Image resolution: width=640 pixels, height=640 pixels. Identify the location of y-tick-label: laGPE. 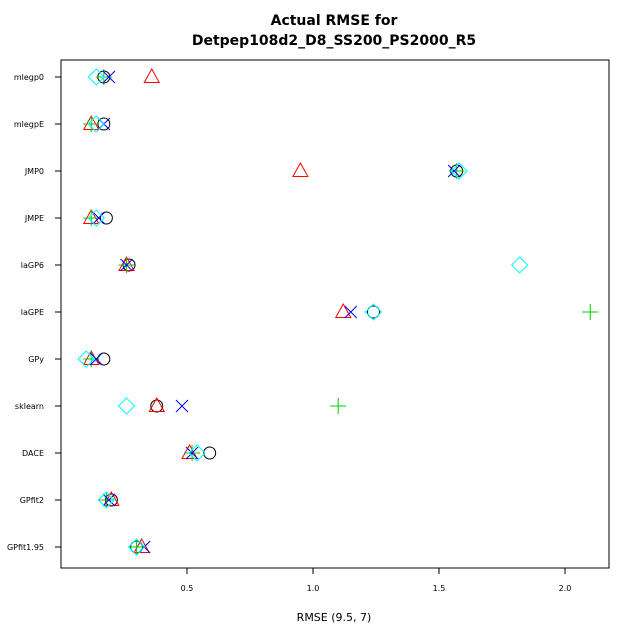
(32, 312).